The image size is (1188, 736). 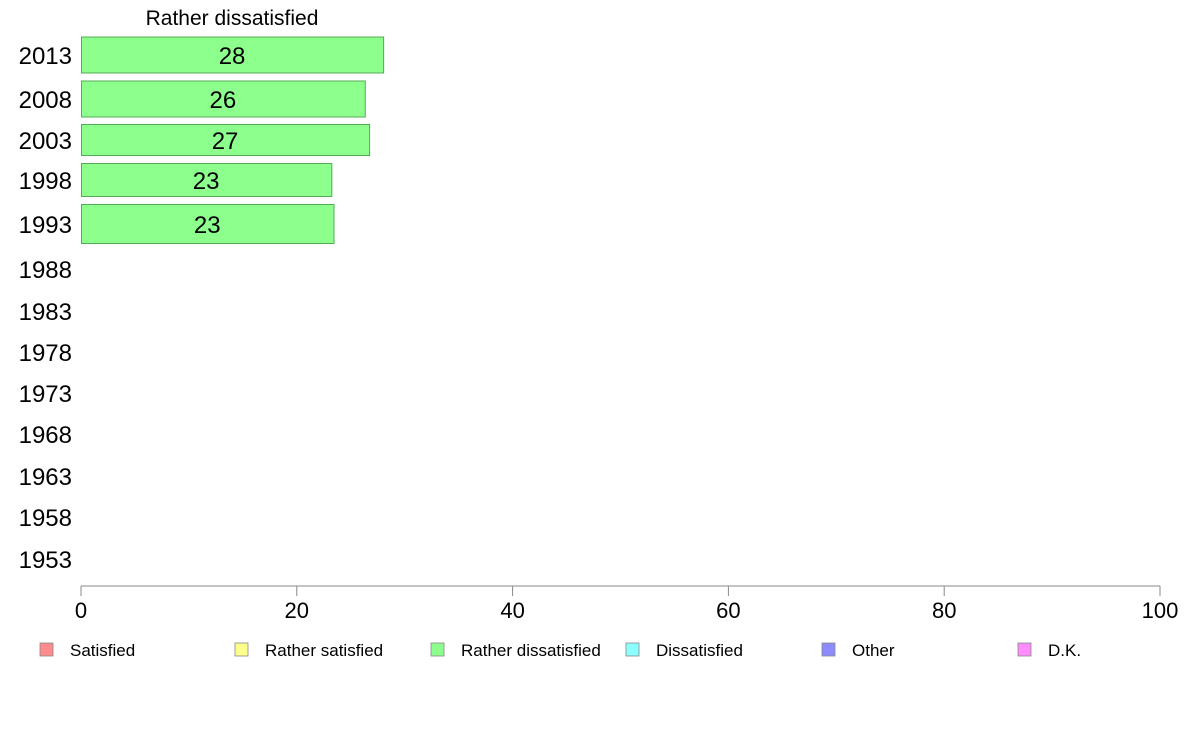 I want to click on bar-2008, so click(x=223, y=99).